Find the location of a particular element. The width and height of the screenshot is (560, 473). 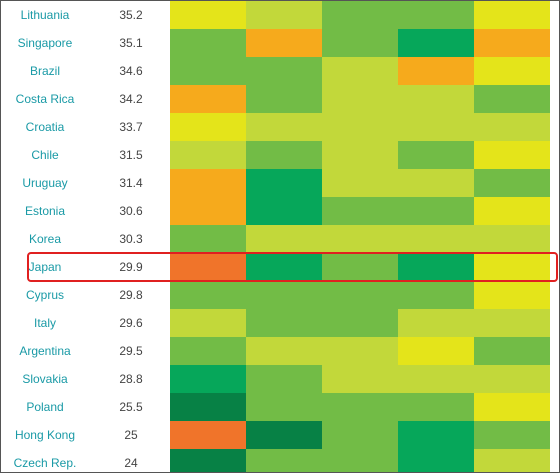

heat-cell-brazil-col2 is located at coordinates (284, 71).